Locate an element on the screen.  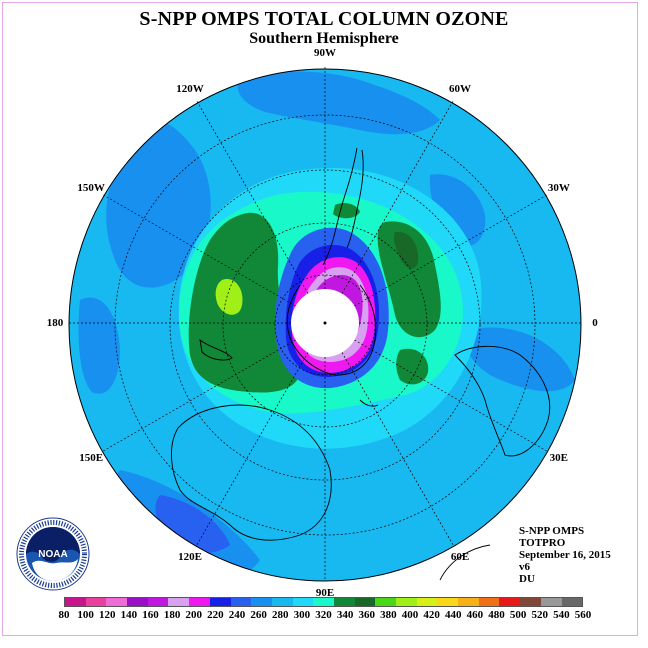
color-scale-label: 260 is located at coordinates (258, 615).